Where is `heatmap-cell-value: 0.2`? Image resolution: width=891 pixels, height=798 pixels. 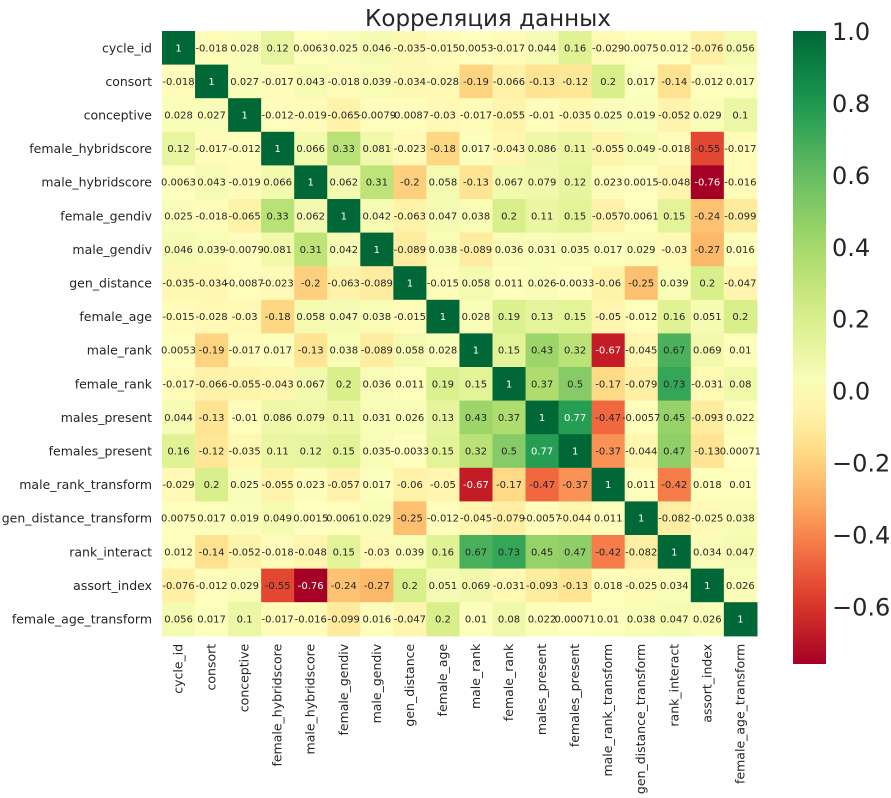
heatmap-cell-value: 0.2 is located at coordinates (443, 620).